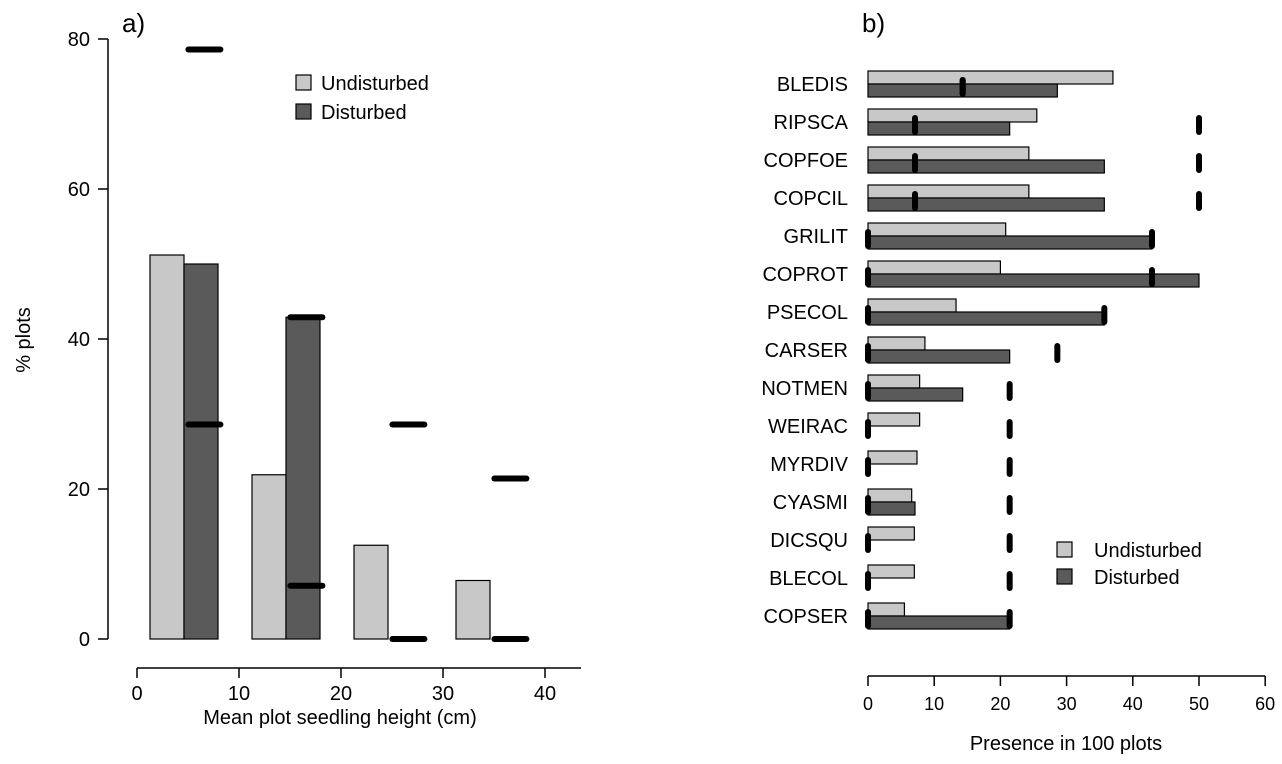 This screenshot has height=764, width=1282. Describe the element at coordinates (804, 389) in the screenshot. I see `category-label: NOTMEN` at that location.